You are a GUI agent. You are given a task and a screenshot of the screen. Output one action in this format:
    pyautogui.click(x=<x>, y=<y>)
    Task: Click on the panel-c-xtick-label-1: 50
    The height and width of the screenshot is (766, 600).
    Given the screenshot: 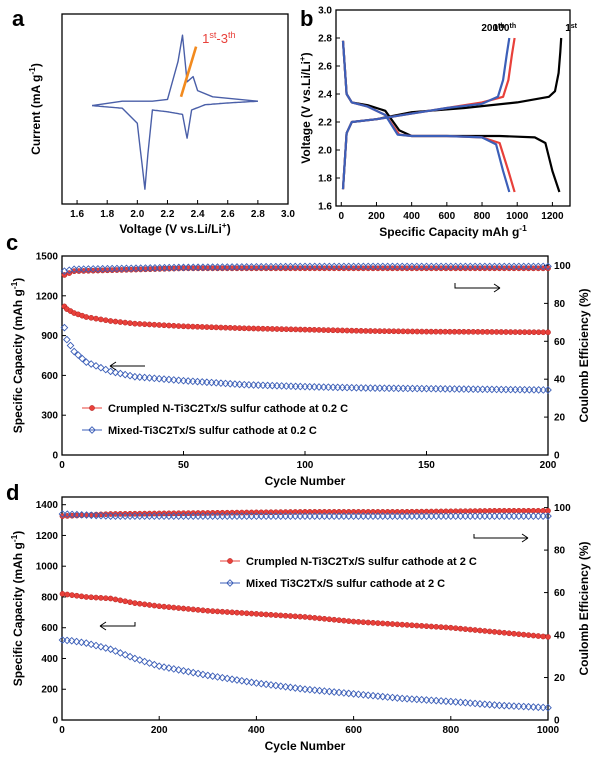 What is the action you would take?
    pyautogui.click(x=184, y=465)
    